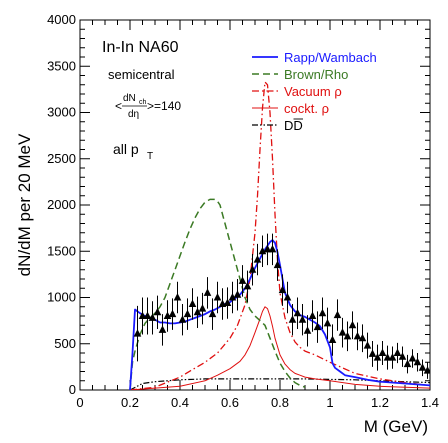 The width and height of the screenshot is (448, 443). What do you see at coordinates (61, 158) in the screenshot?
I see `y-tick-label: 2500` at bounding box center [61, 158].